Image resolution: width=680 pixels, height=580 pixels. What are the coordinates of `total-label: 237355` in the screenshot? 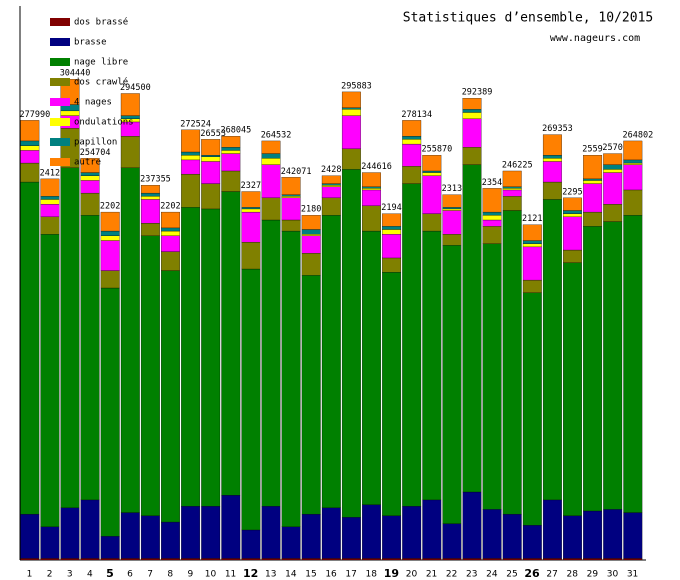 It's located at (155, 180).